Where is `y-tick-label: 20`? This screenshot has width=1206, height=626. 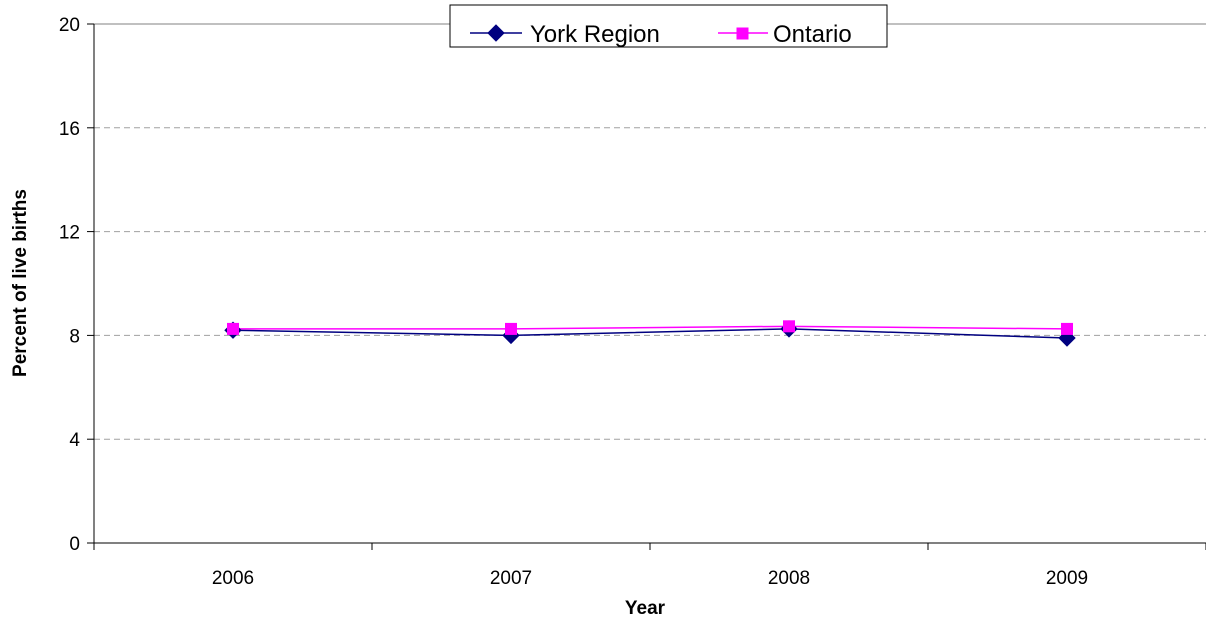
y-tick-label: 20 is located at coordinates (69, 25).